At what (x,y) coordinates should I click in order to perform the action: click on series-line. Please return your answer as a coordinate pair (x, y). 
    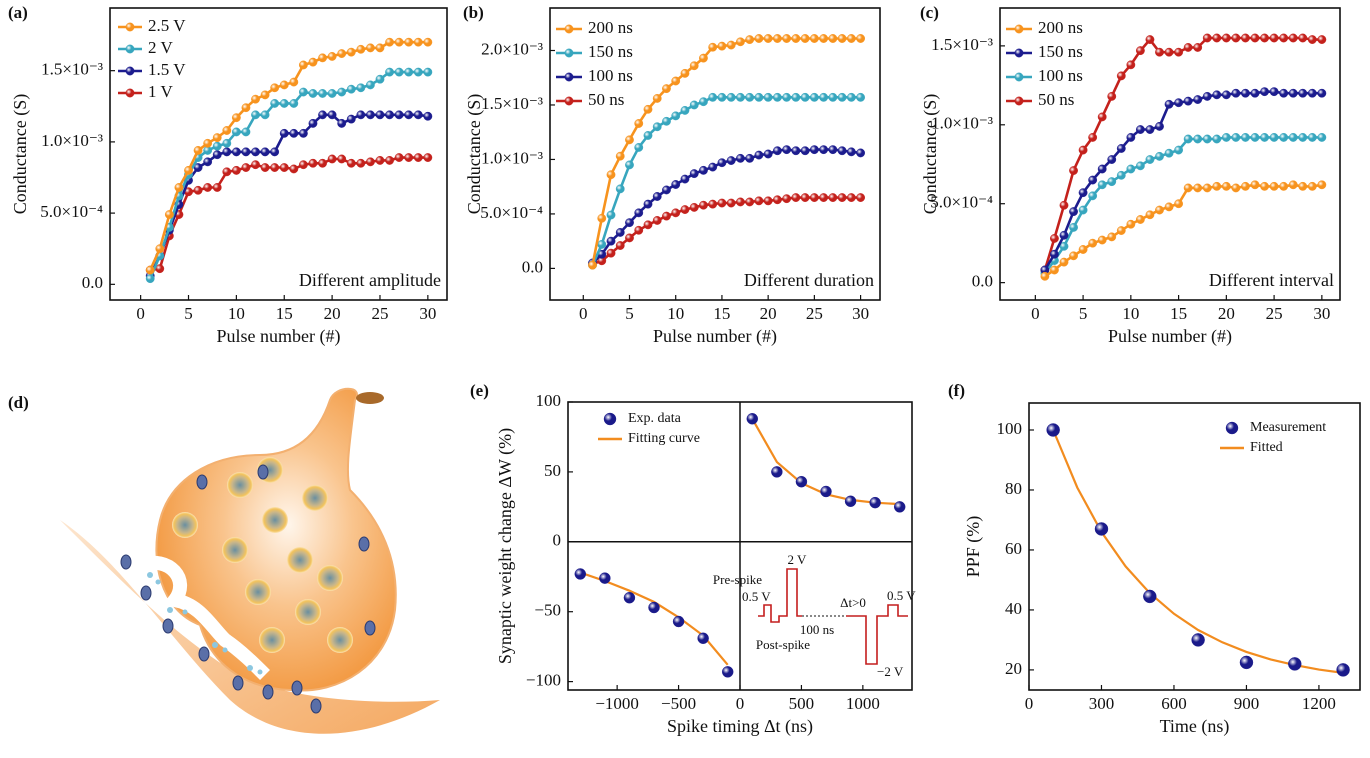
    Looking at the image, I should click on (1182, 205).